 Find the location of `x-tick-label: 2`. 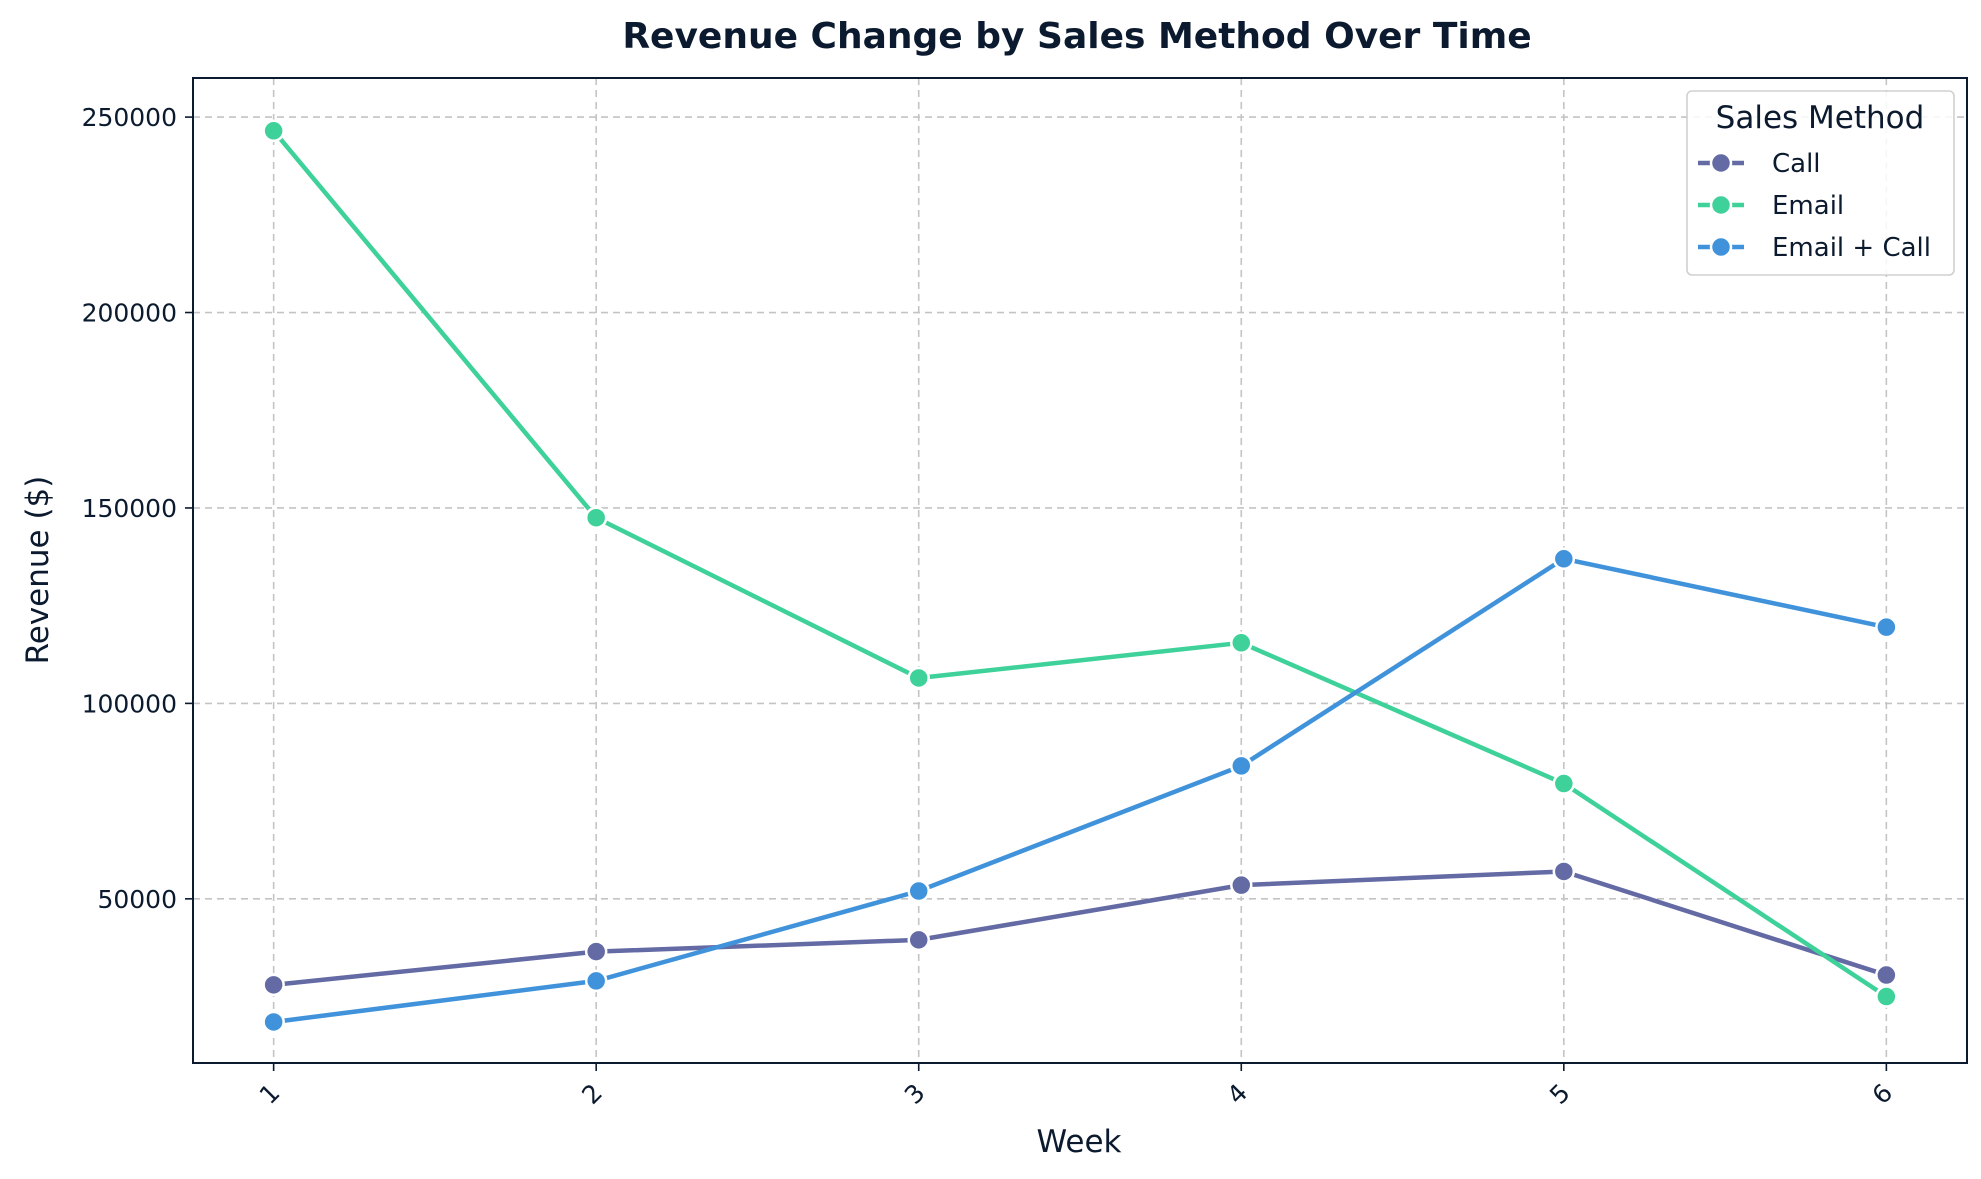

x-tick-label: 2 is located at coordinates (592, 1094).